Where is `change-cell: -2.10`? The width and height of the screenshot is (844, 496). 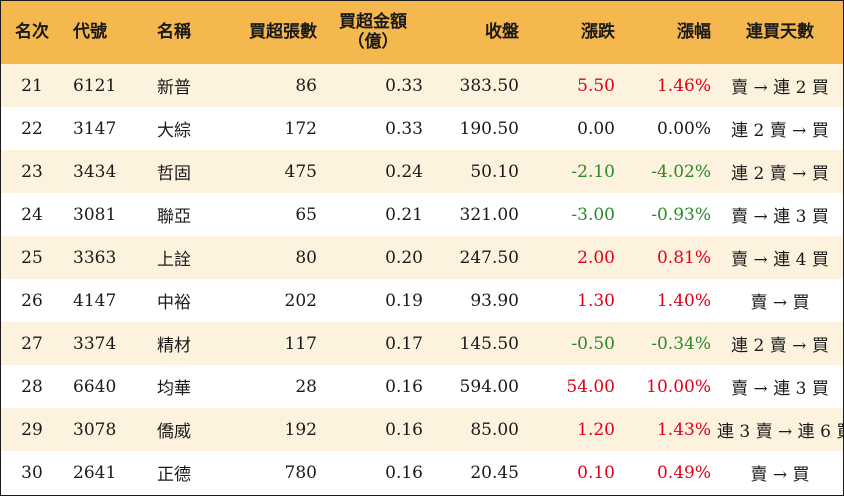
change-cell: -2.10 is located at coordinates (593, 171).